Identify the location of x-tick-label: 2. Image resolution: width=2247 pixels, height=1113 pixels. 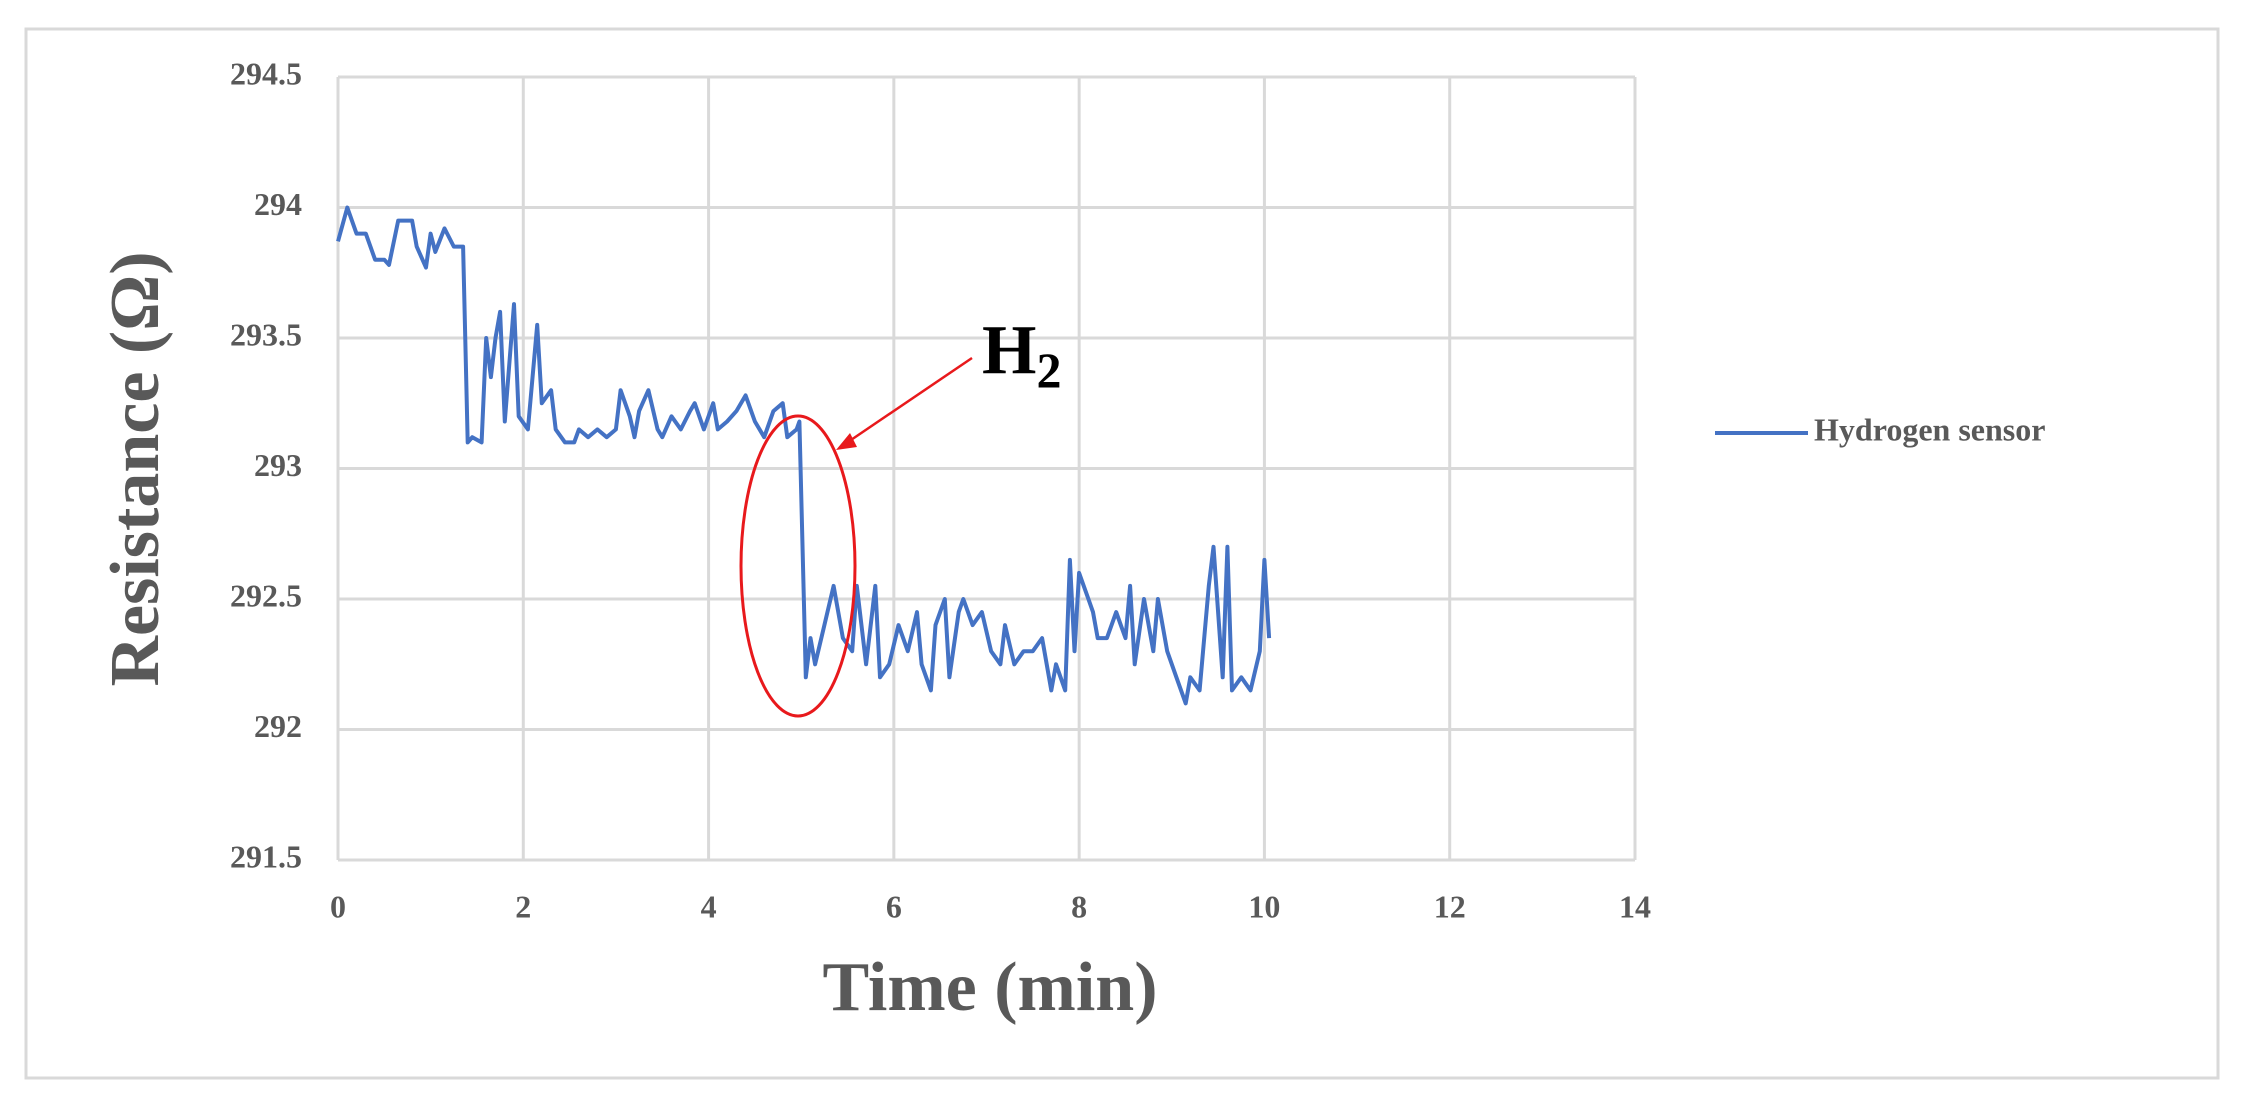
(523, 906).